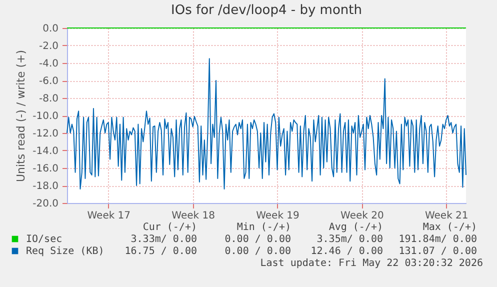 The image size is (497, 287). I want to click on text: 3.33m/ 0.00 0.00 / 0.00 3.35m/ 0.00 191.84m/ 0.00, so click(303, 239).